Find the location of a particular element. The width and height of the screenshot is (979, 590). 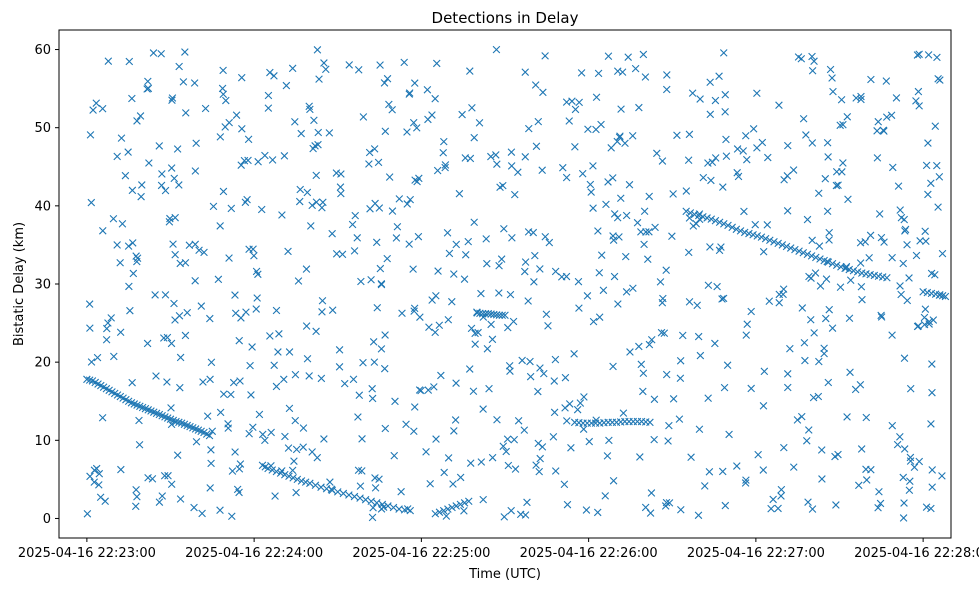

y-axis-label: Bistatic Delay (km) is located at coordinates (19, 284).